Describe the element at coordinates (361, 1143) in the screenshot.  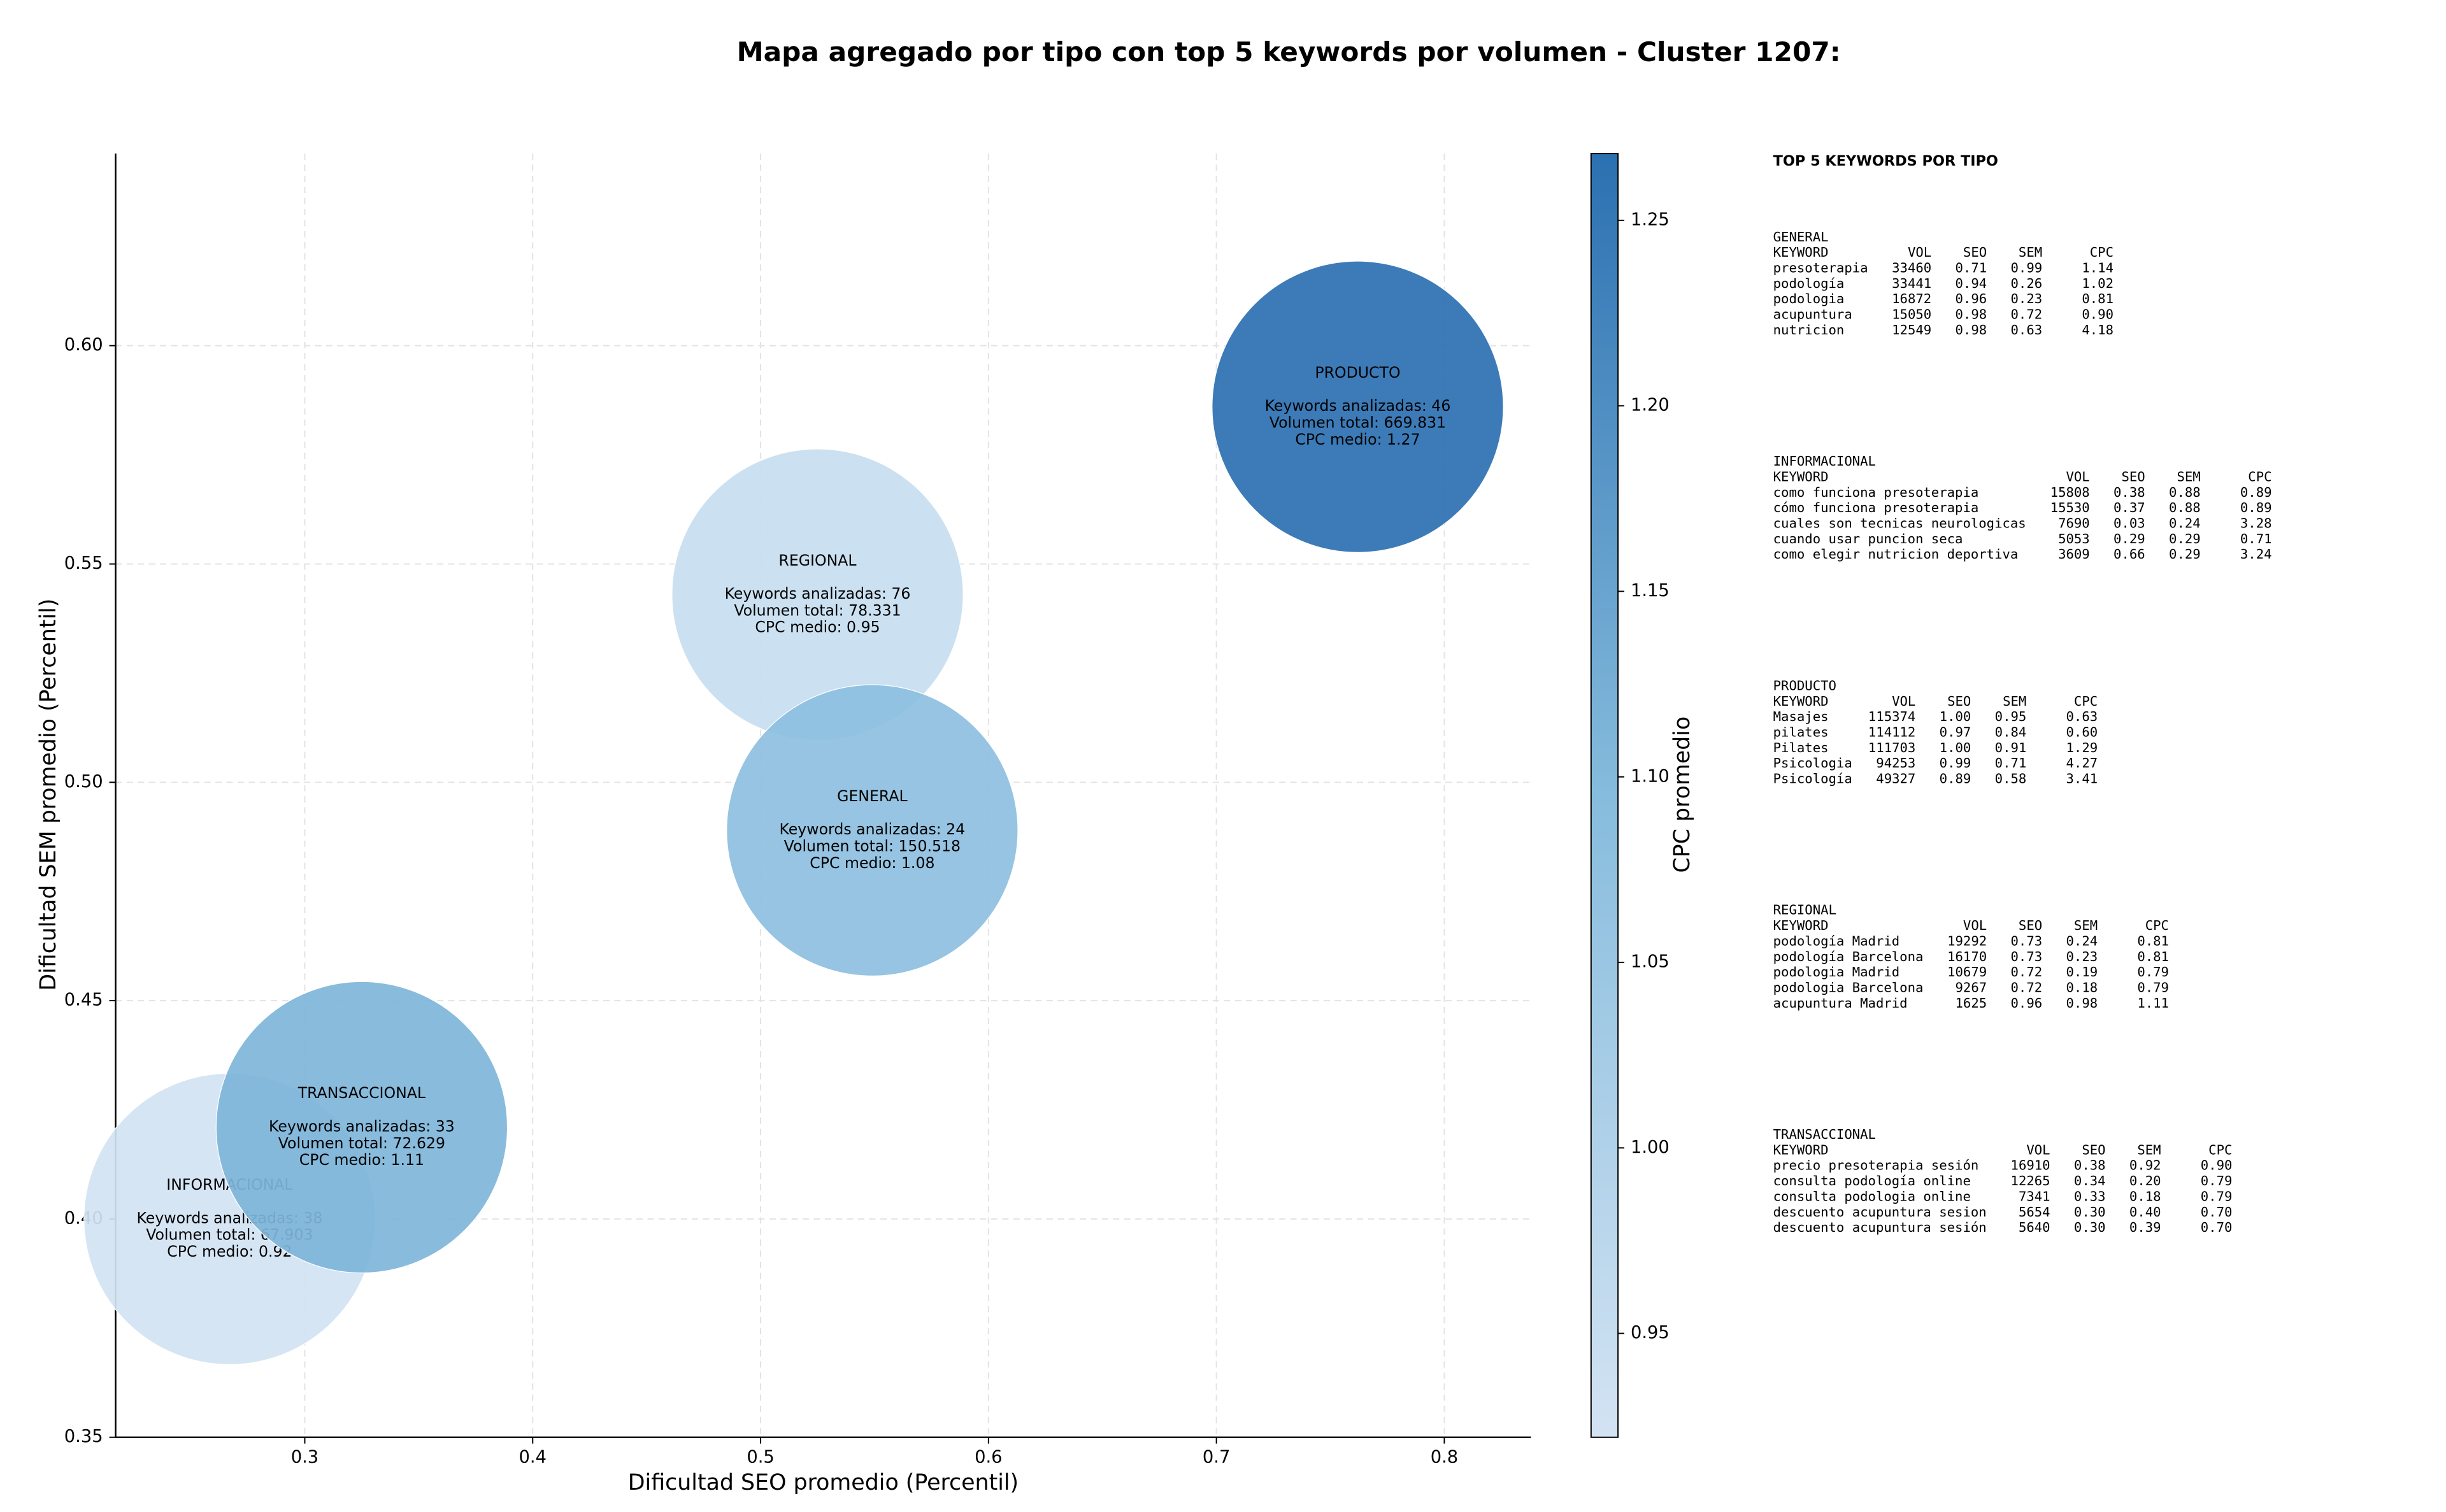
I see `bubble-annotation: Volumen total: 72.629` at that location.